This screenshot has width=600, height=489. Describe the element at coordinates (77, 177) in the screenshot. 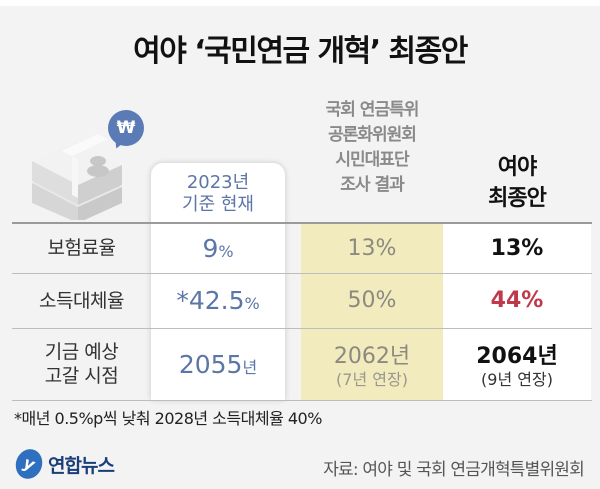

I see `money-stack-icon` at that location.